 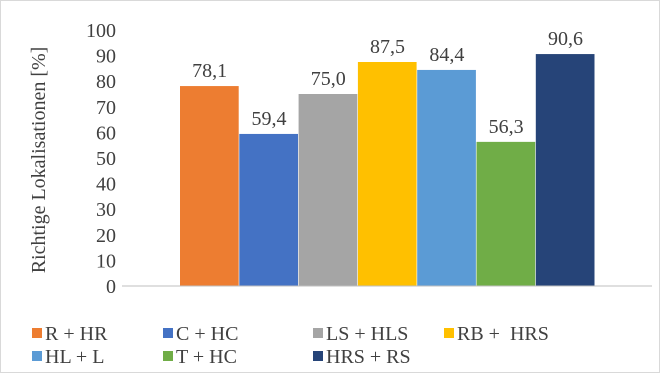 I want to click on y-tick-label: 0, so click(x=111, y=287).